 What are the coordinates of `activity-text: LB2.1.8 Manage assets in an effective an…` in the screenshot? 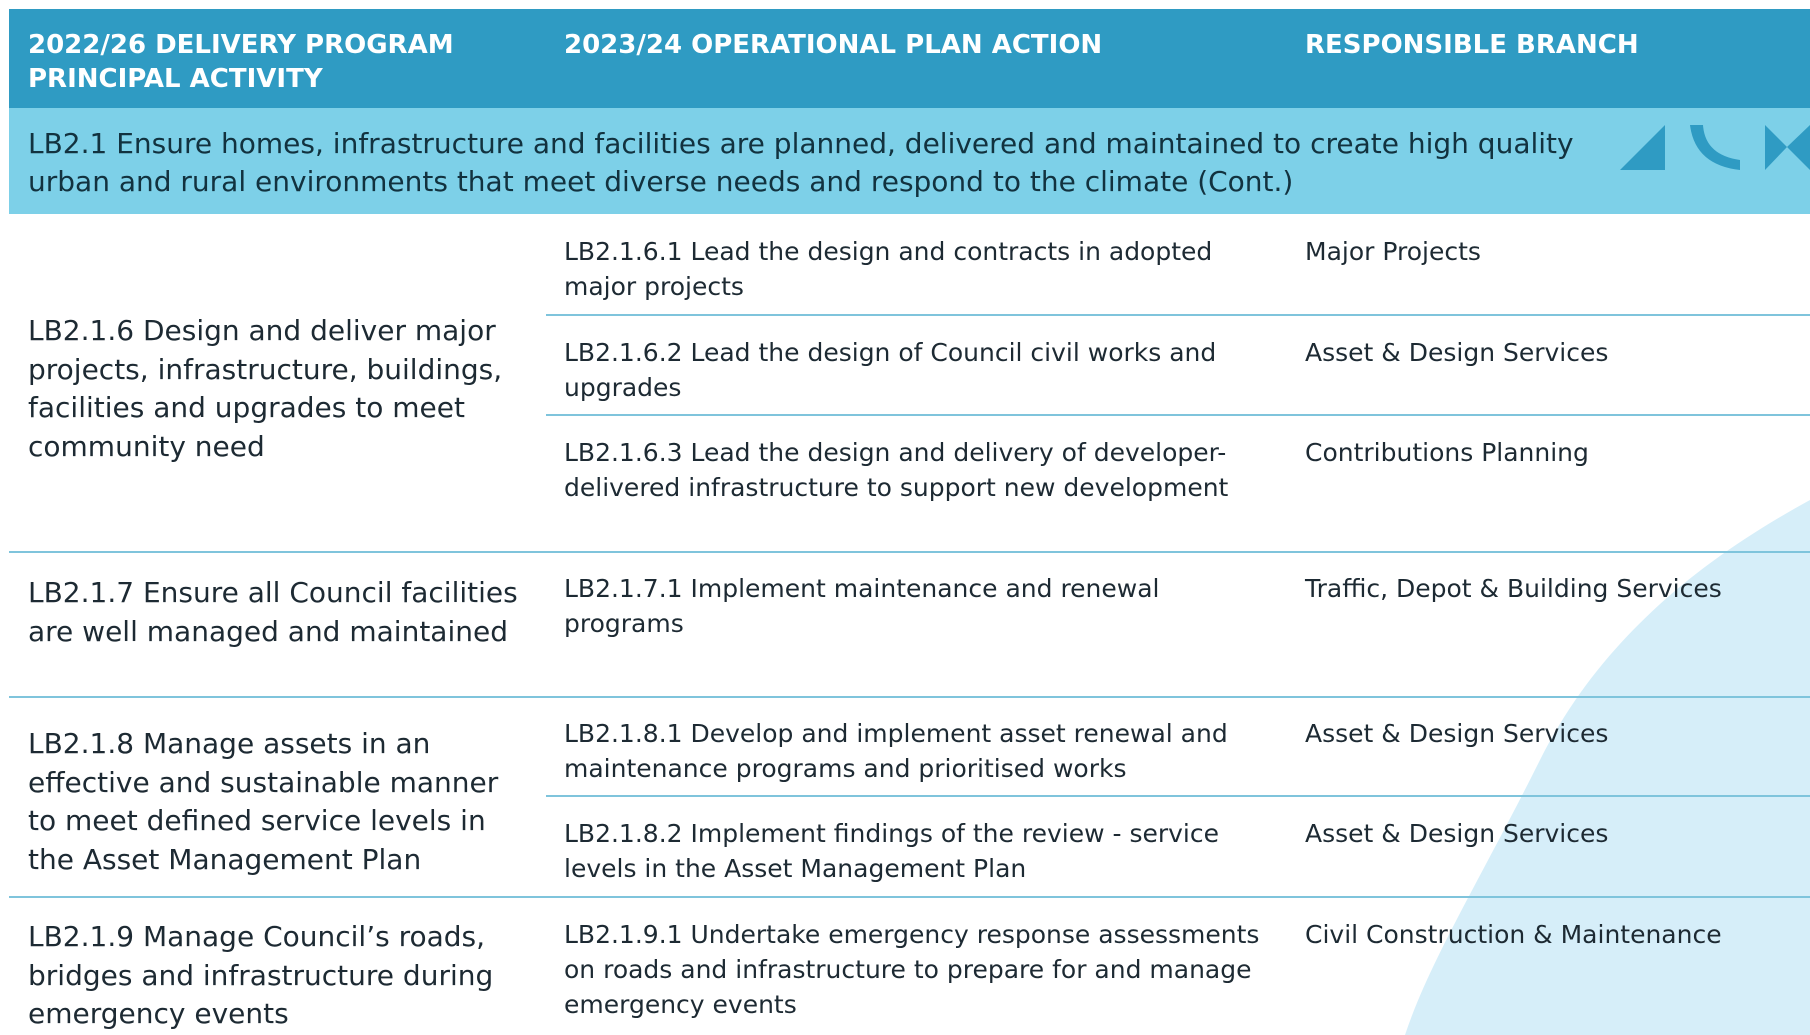 It's located at (263, 801).